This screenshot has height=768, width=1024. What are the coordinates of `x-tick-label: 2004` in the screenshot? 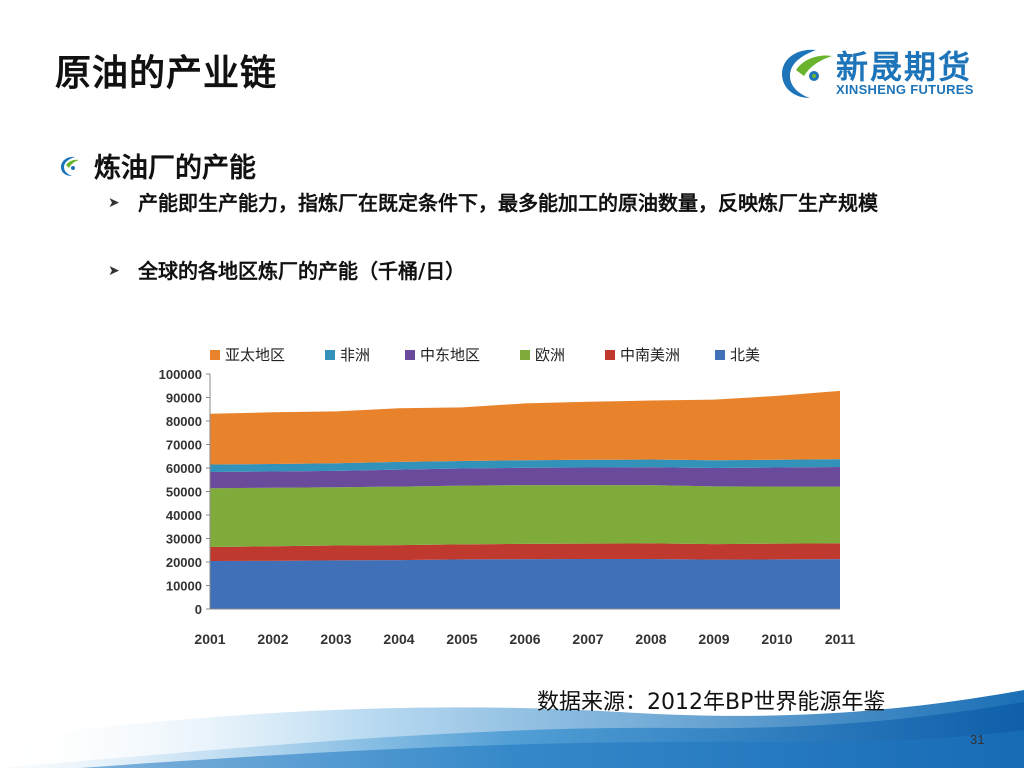 It's located at (398, 639).